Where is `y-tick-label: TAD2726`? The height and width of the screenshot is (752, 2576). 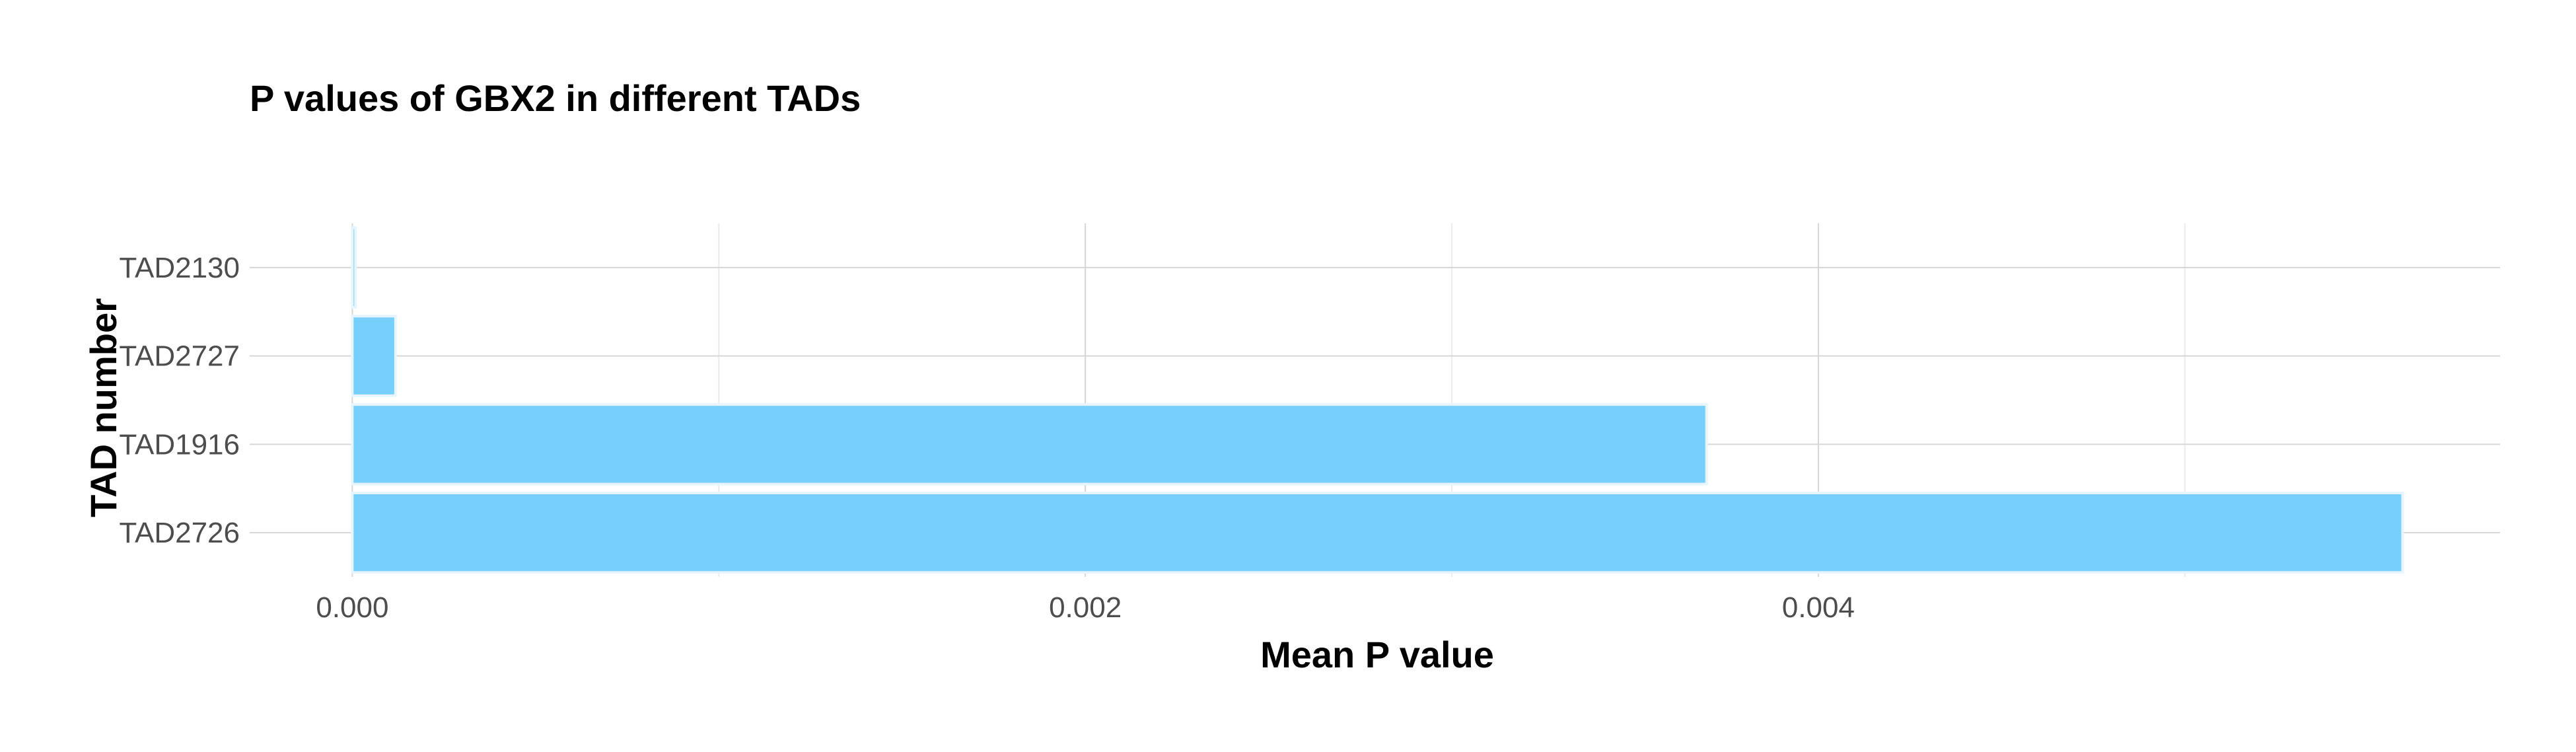
y-tick-label: TAD2726 is located at coordinates (179, 533).